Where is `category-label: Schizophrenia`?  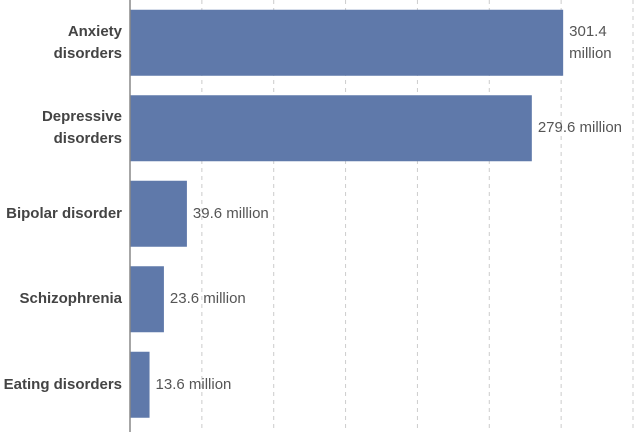
category-label: Schizophrenia is located at coordinates (70, 299).